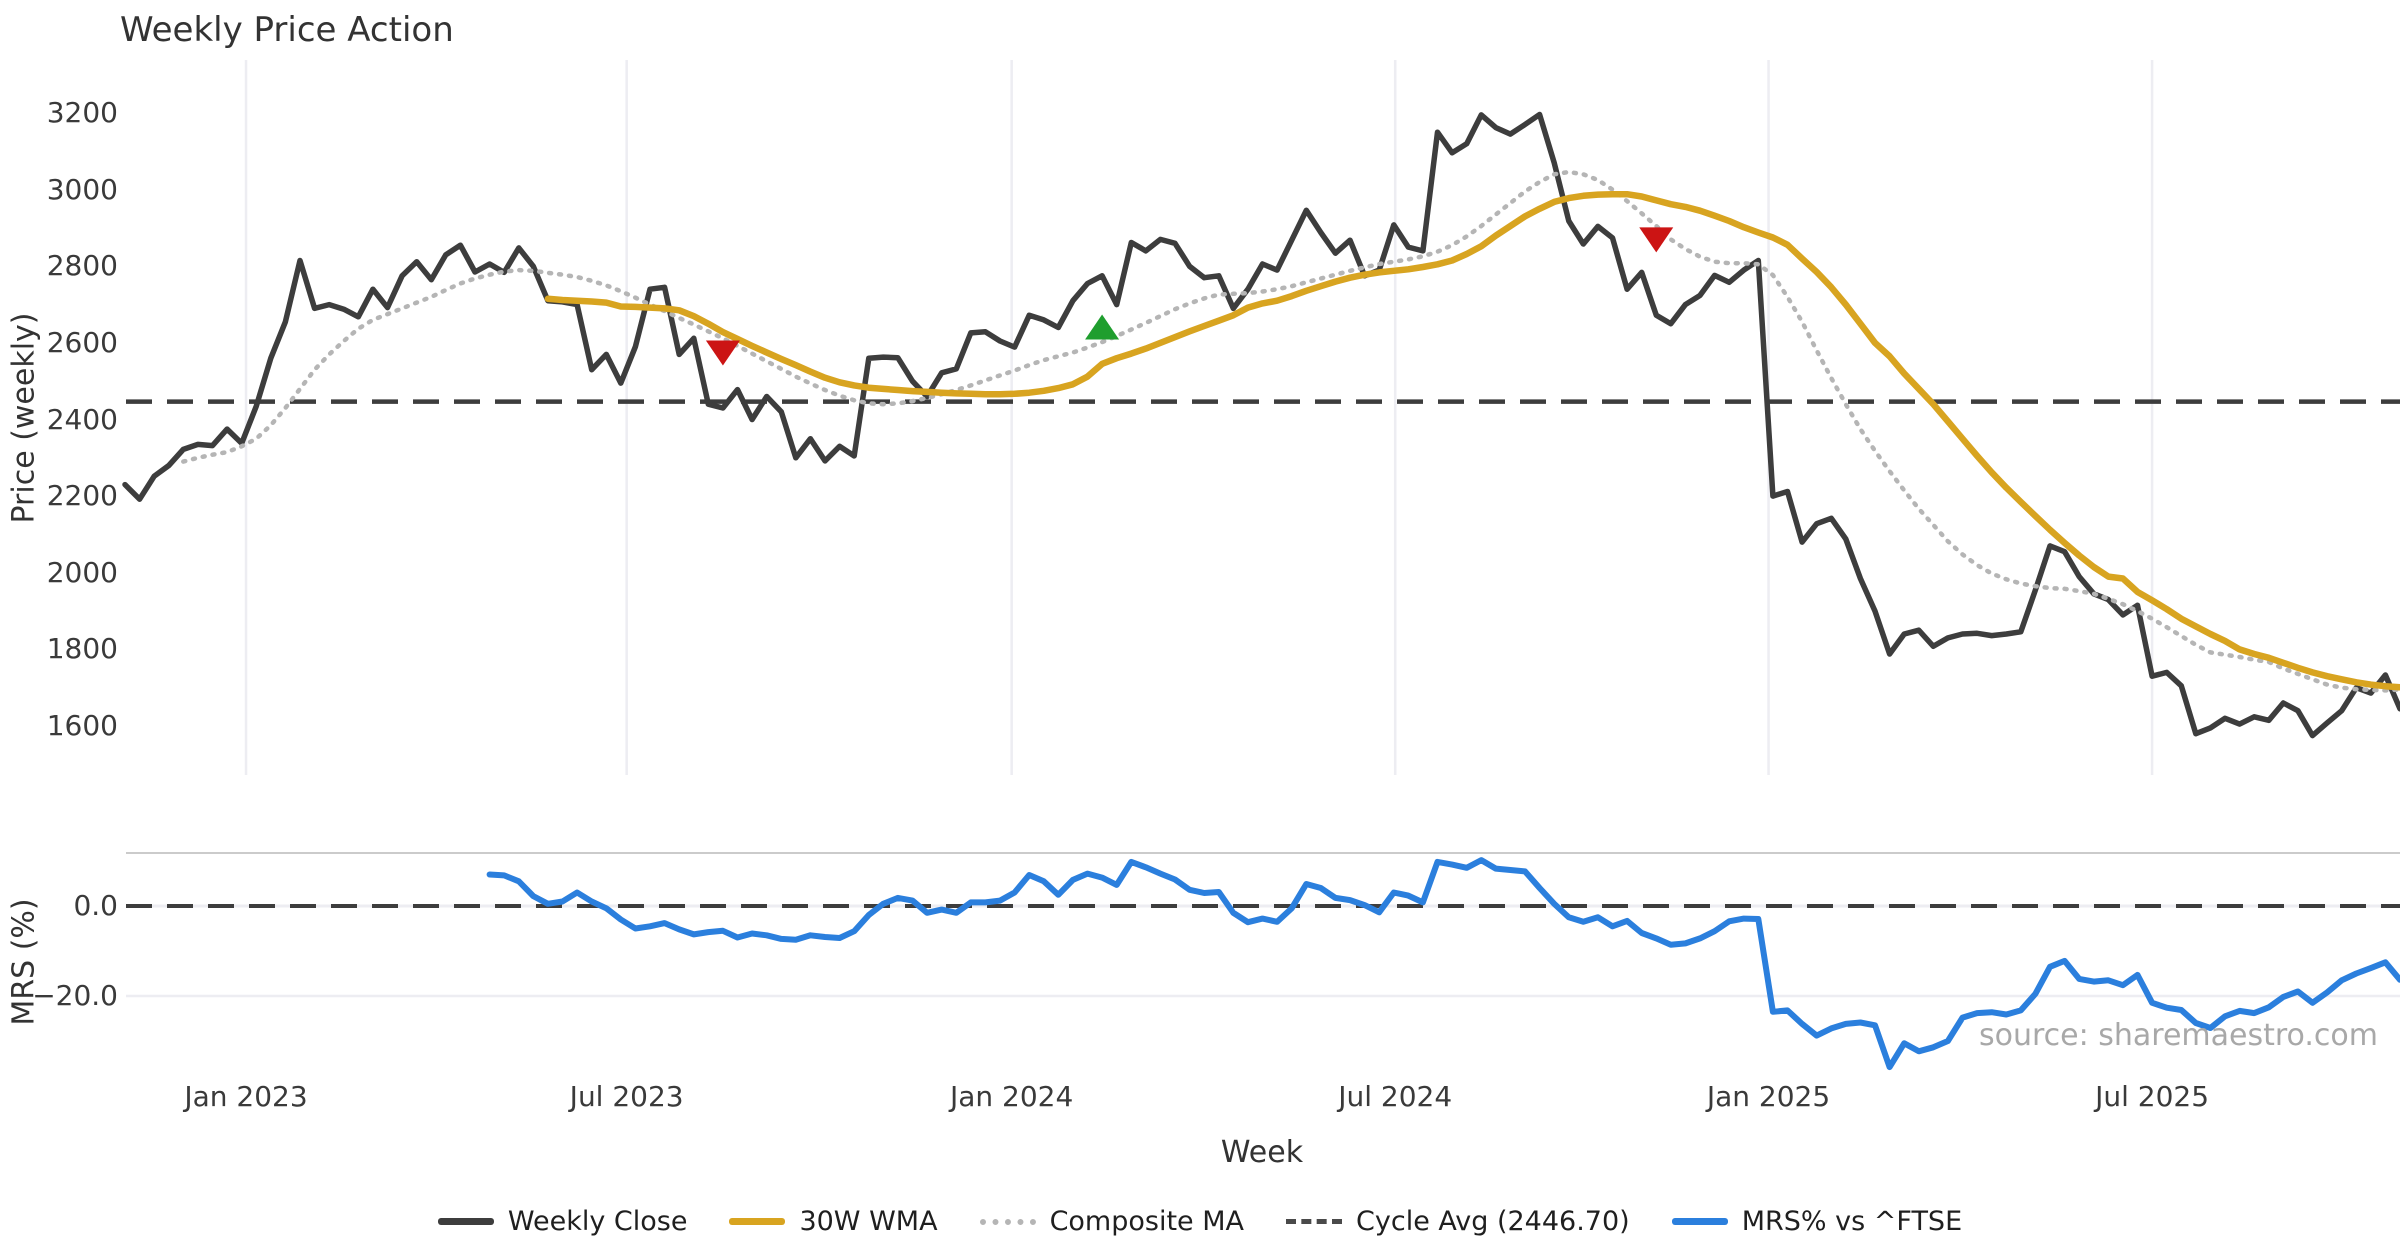  Describe the element at coordinates (1493, 1221) in the screenshot. I see `legend-label: Cycle Avg (2446.70)` at that location.